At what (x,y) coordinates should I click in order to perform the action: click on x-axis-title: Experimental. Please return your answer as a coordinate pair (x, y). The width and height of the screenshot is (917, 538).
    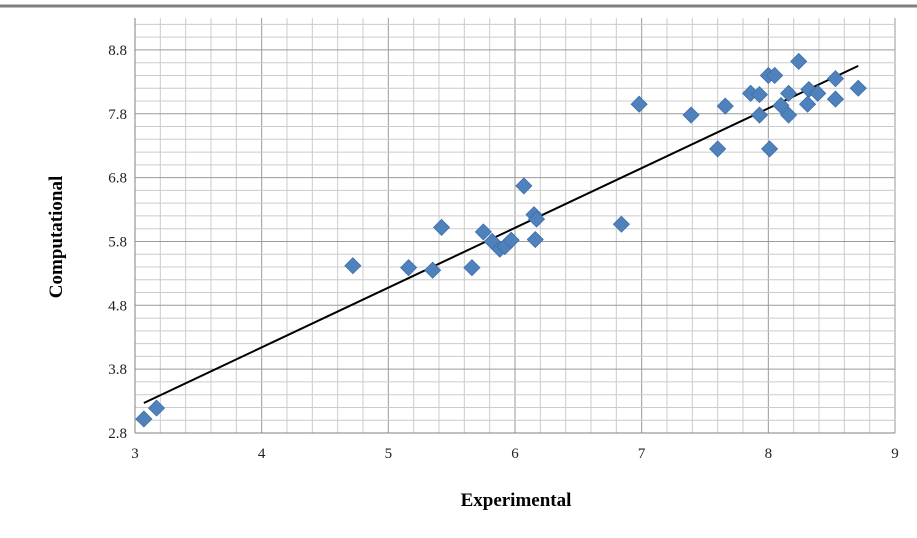
    Looking at the image, I should click on (516, 500).